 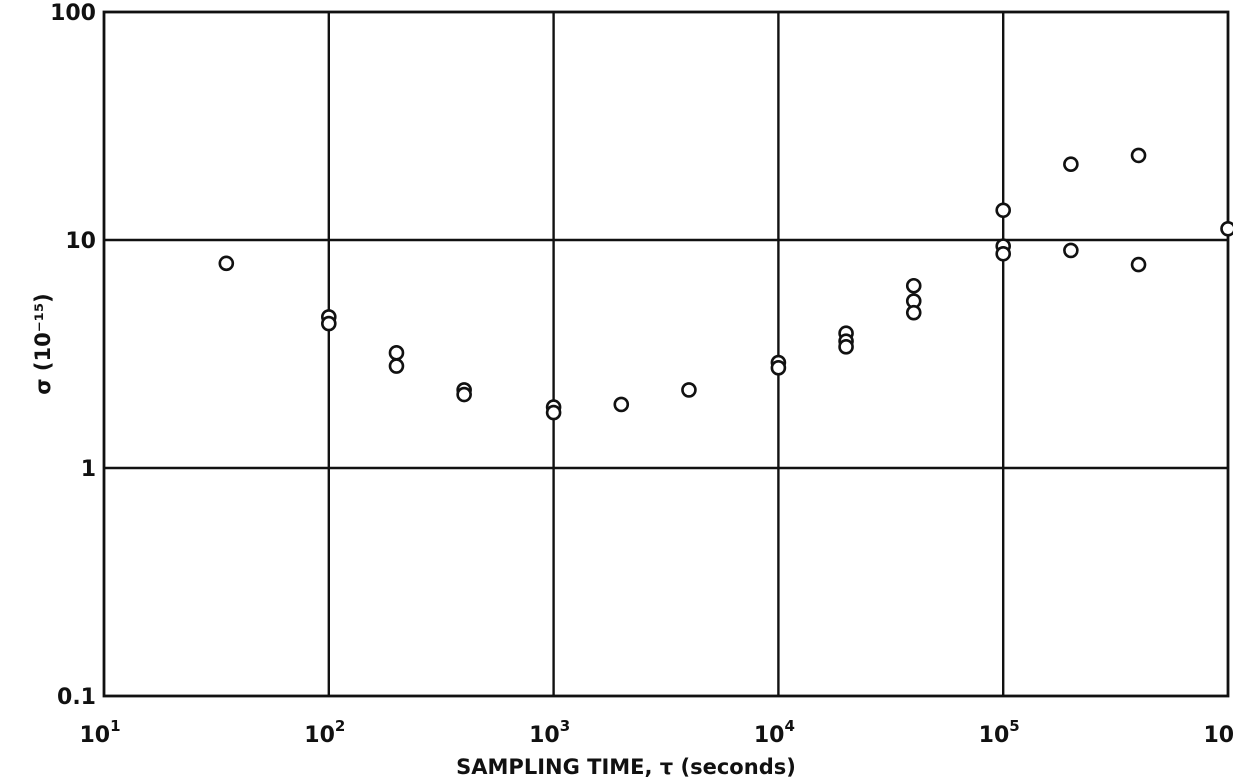 What do you see at coordinates (999, 732) in the screenshot?
I see `x-tick-label: 105` at bounding box center [999, 732].